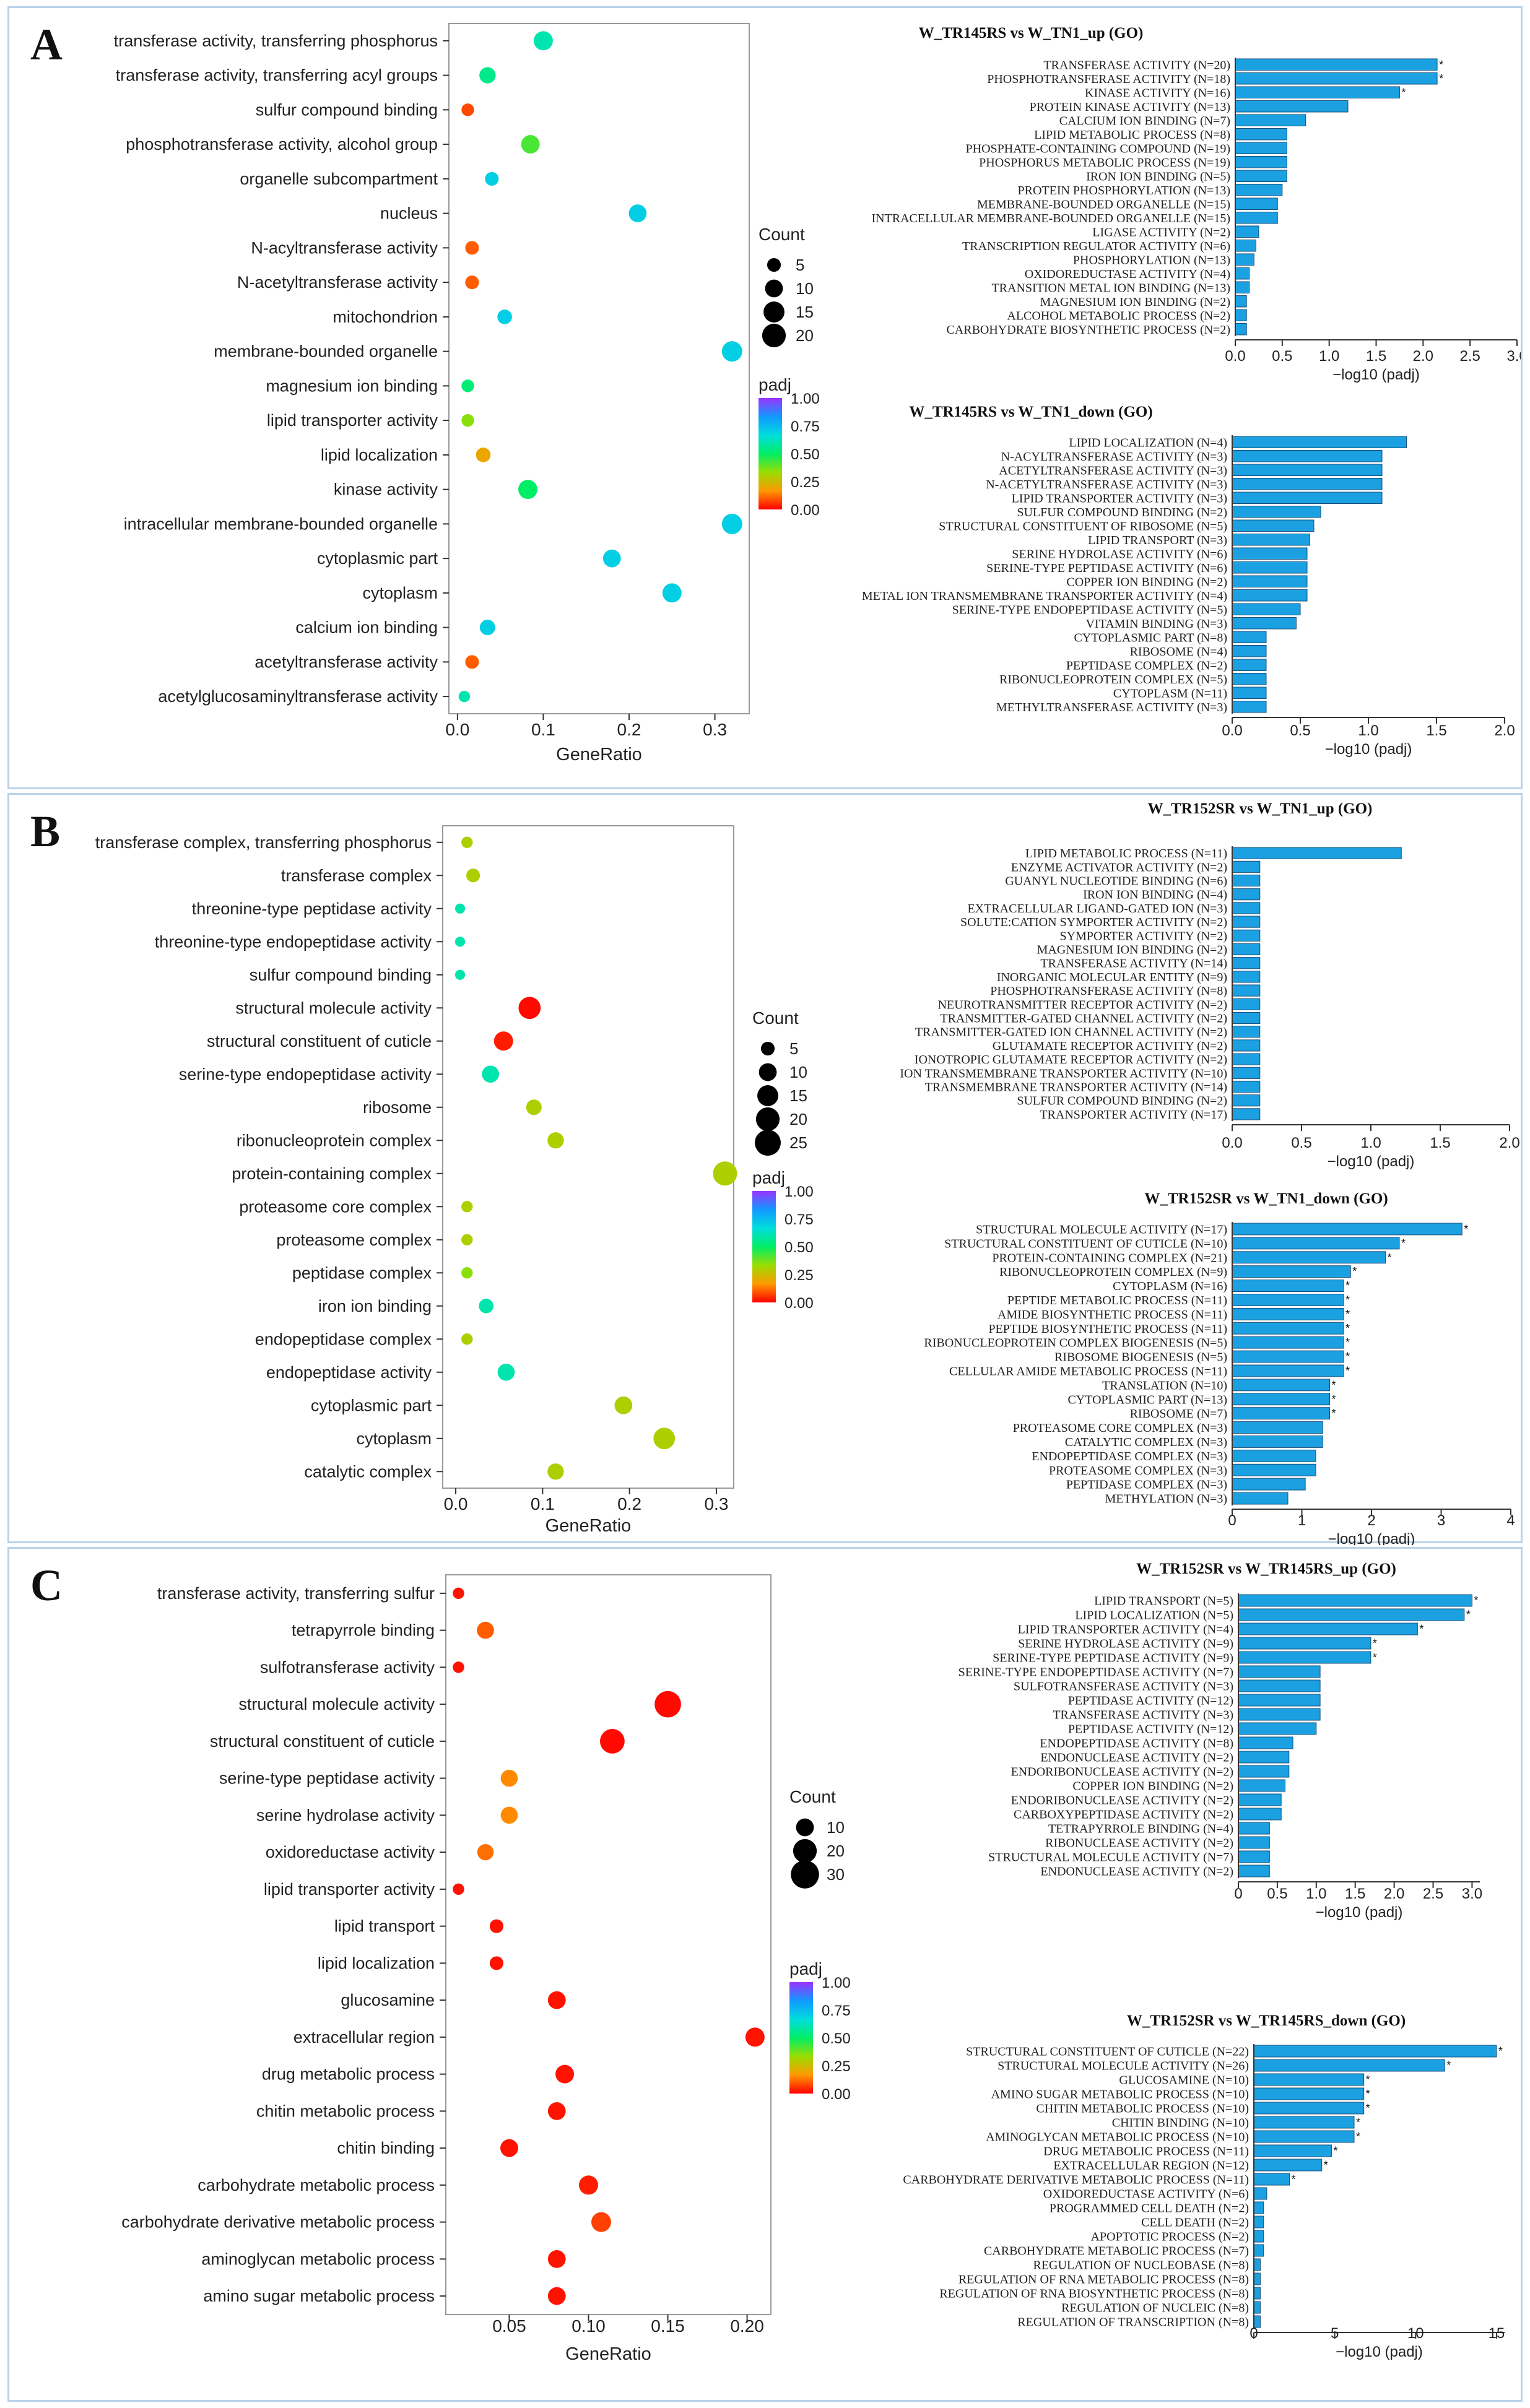 This screenshot has width=1530, height=2408. I want to click on bar-label: RIBOSOME (N=7), so click(1178, 1414).